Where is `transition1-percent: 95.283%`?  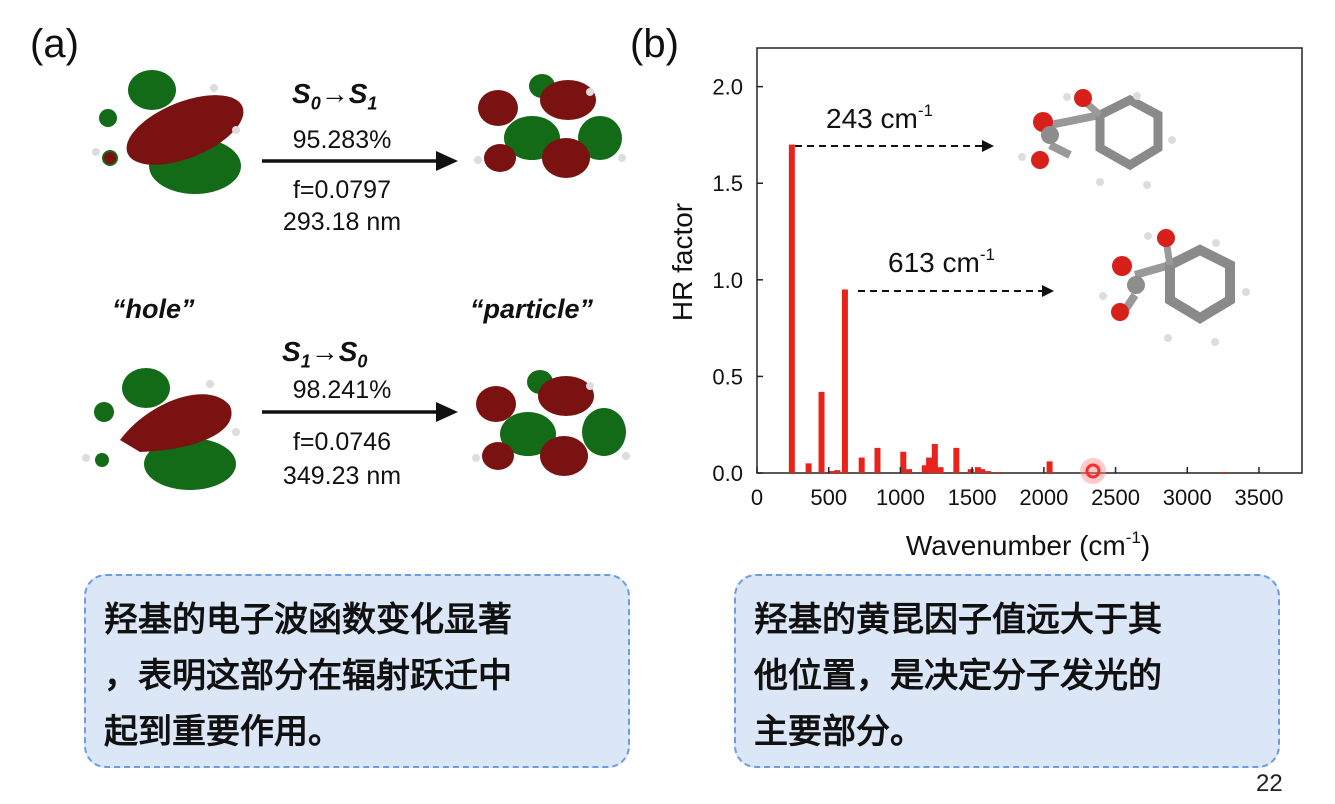 transition1-percent: 95.283% is located at coordinates (342, 140).